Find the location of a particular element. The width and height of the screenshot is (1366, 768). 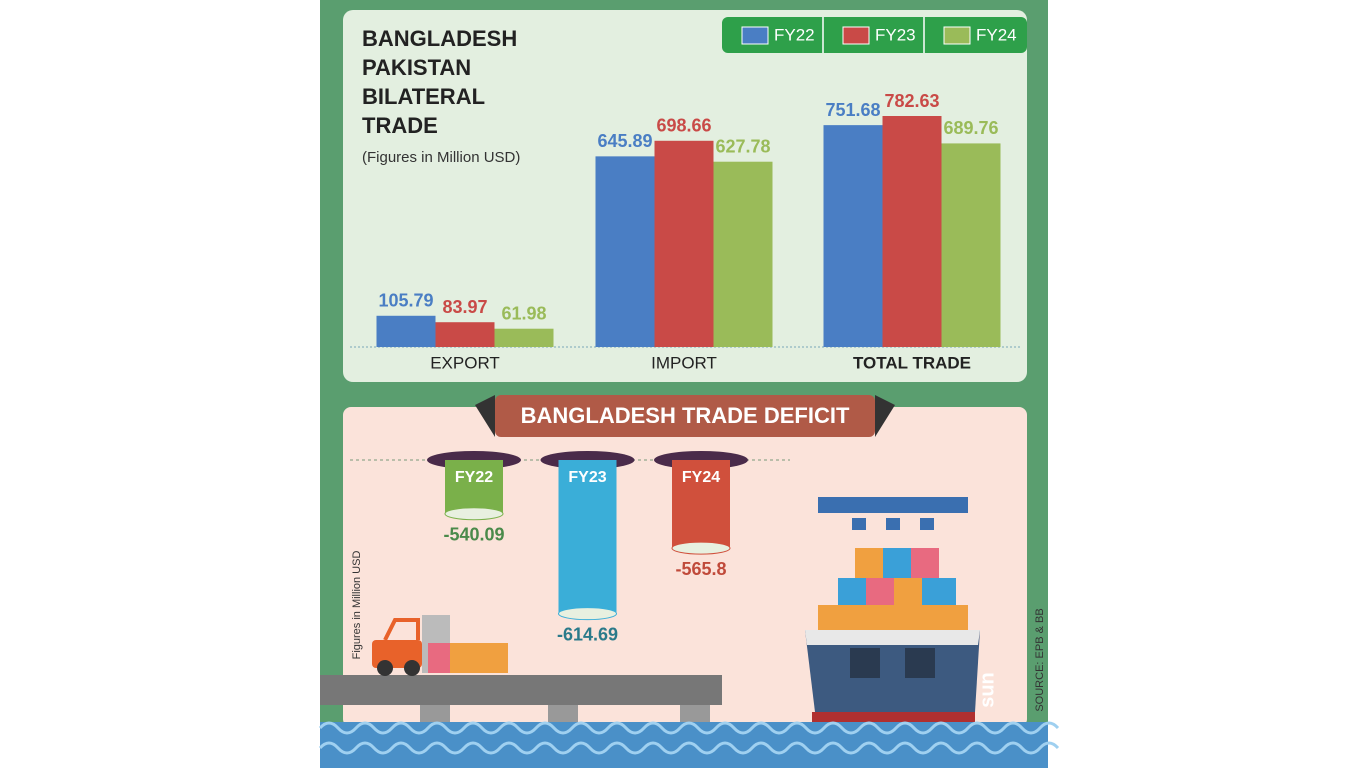

category-label: FY23 is located at coordinates (587, 477).